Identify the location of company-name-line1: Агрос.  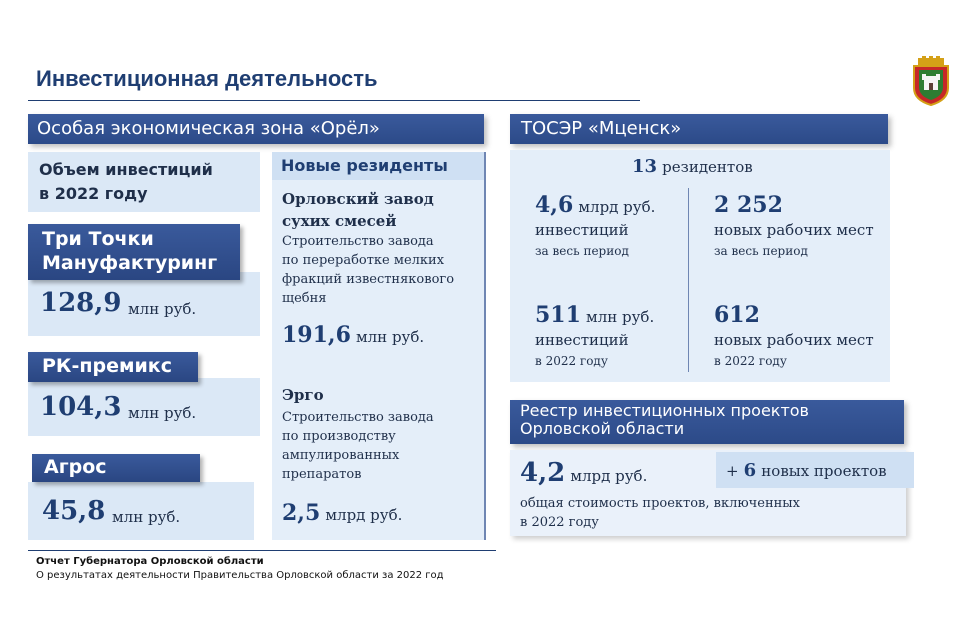
(75, 467).